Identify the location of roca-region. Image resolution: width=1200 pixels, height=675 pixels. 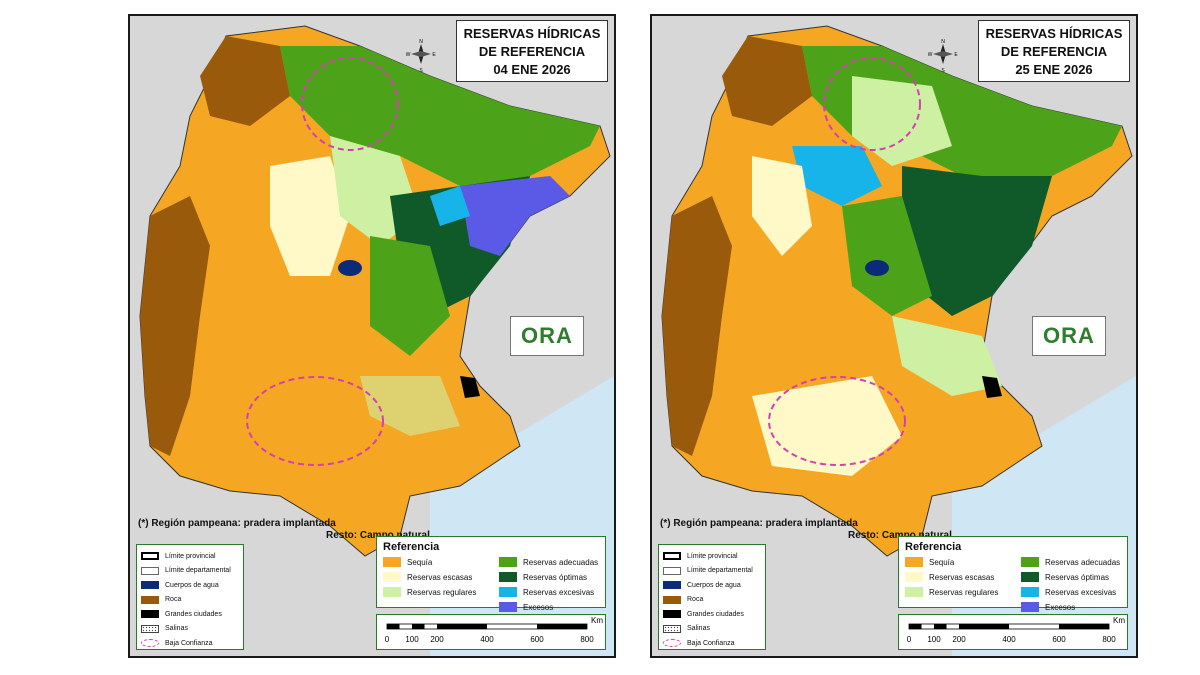
(175, 326).